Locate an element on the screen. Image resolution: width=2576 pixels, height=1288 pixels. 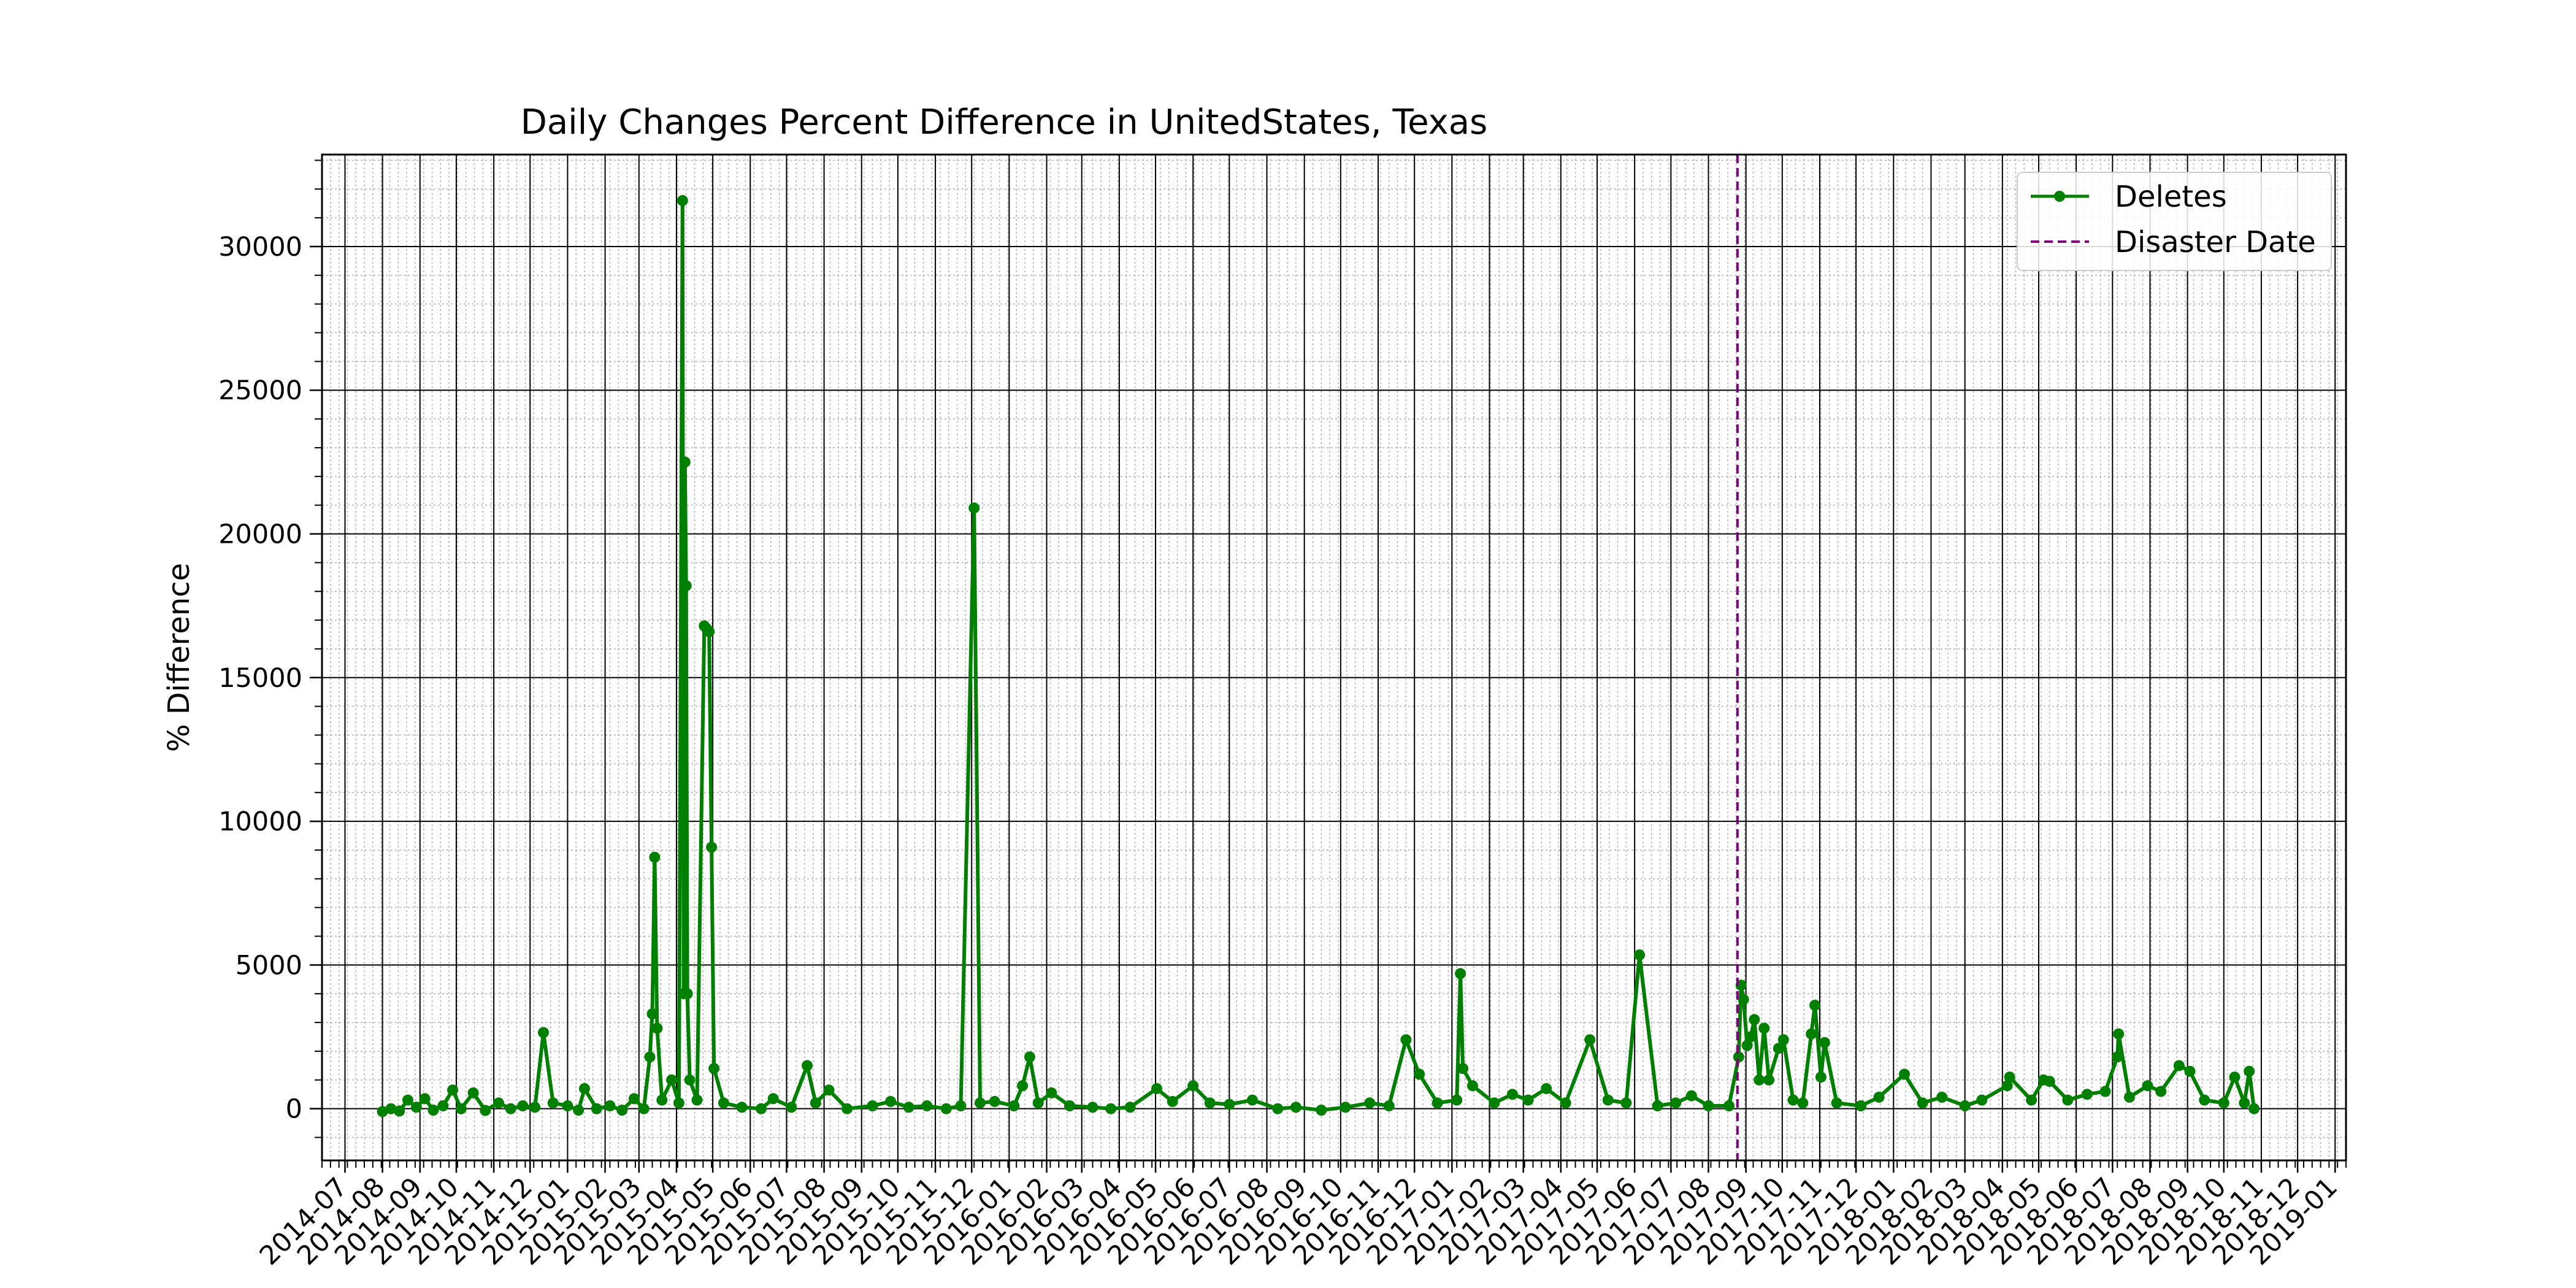
legend-box is located at coordinates (2174, 221).